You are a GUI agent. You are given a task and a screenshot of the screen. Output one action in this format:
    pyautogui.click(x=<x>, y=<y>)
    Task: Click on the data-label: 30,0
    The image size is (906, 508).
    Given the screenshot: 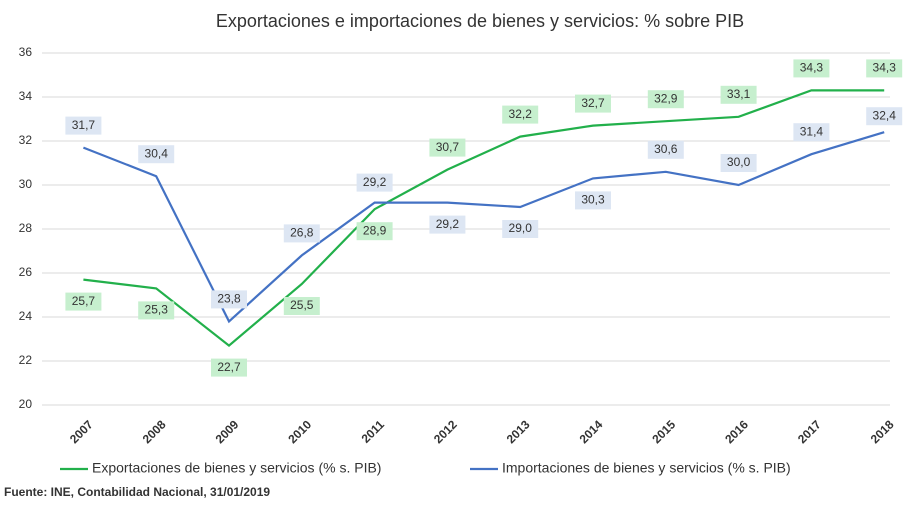 What is the action you would take?
    pyautogui.click(x=739, y=162)
    